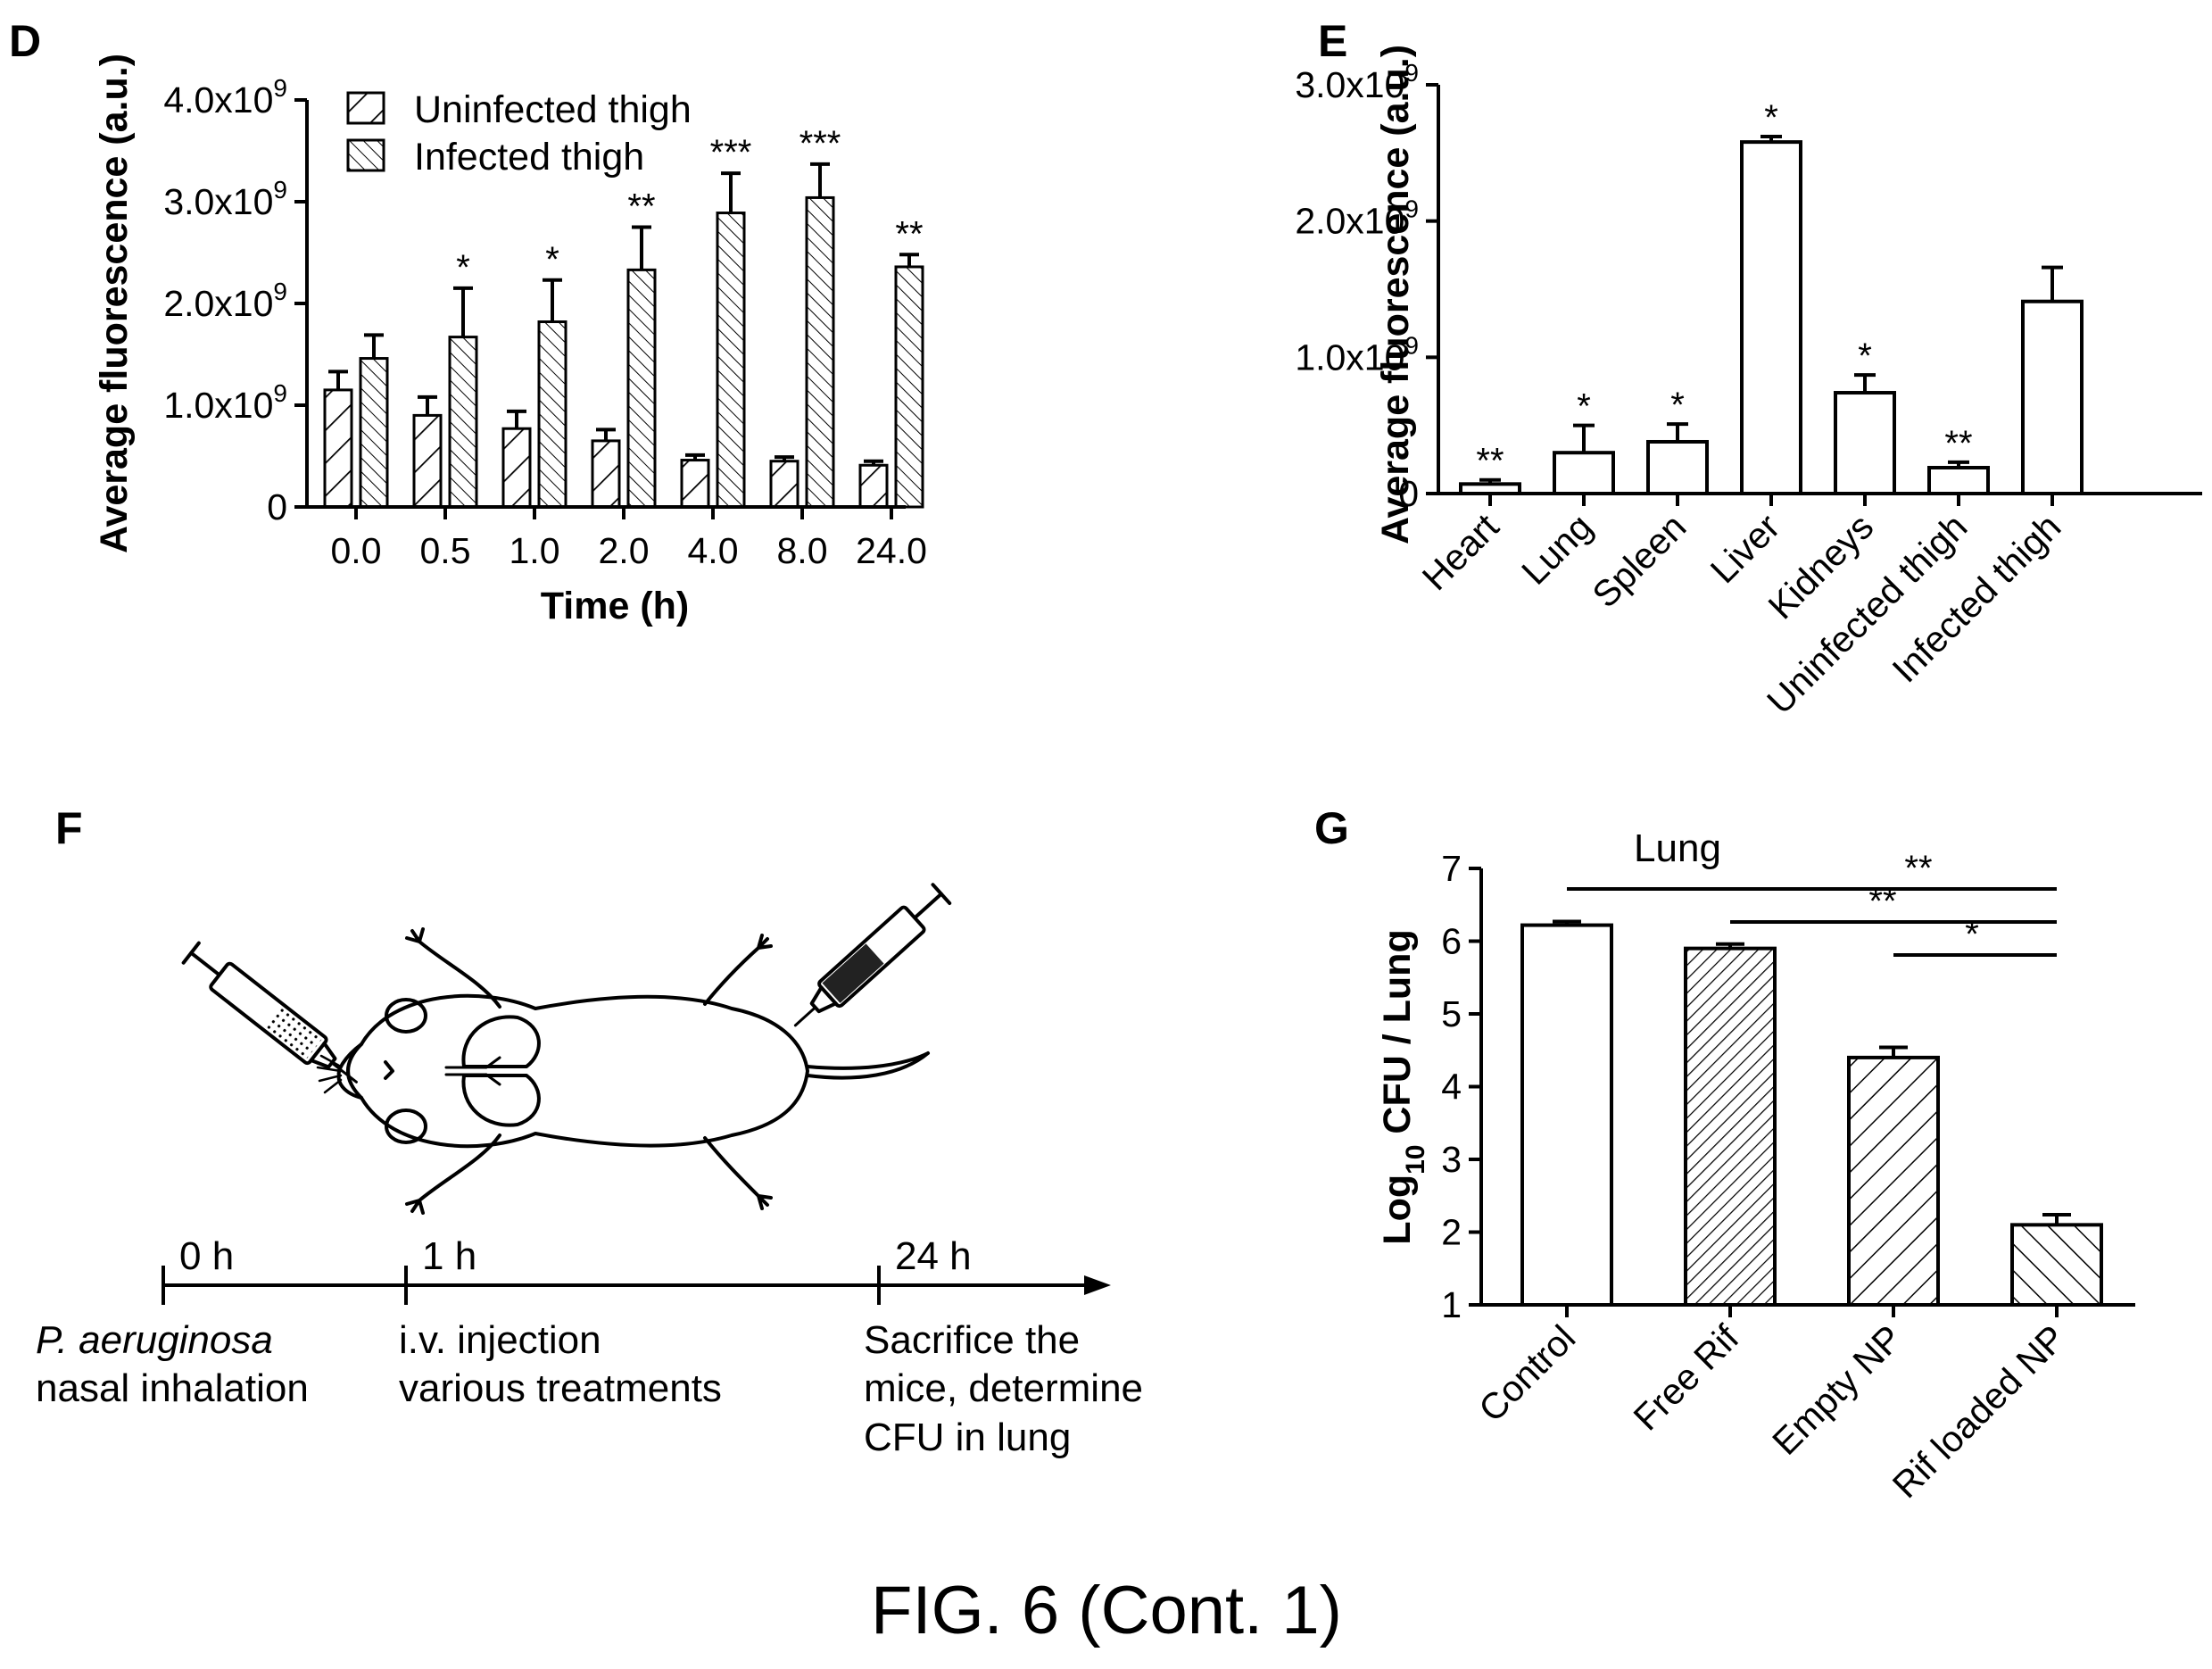  What do you see at coordinates (69, 828) in the screenshot?
I see `panel-label-f: F` at bounding box center [69, 828].